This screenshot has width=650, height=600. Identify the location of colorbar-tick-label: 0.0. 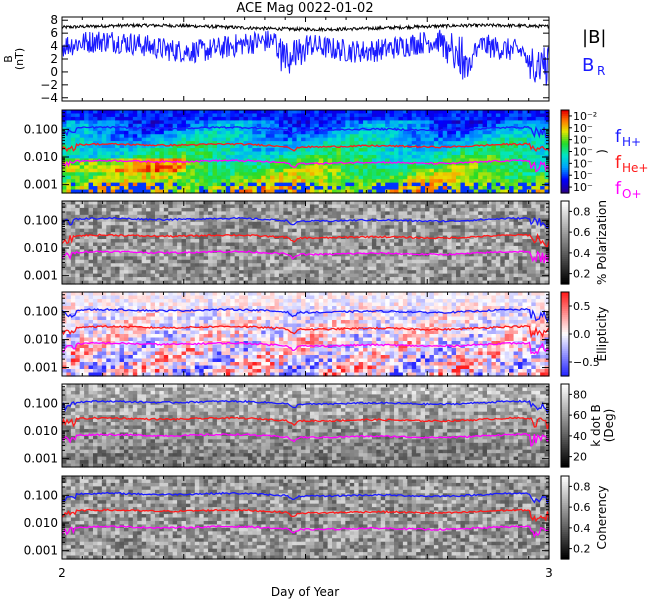
(582, 334).